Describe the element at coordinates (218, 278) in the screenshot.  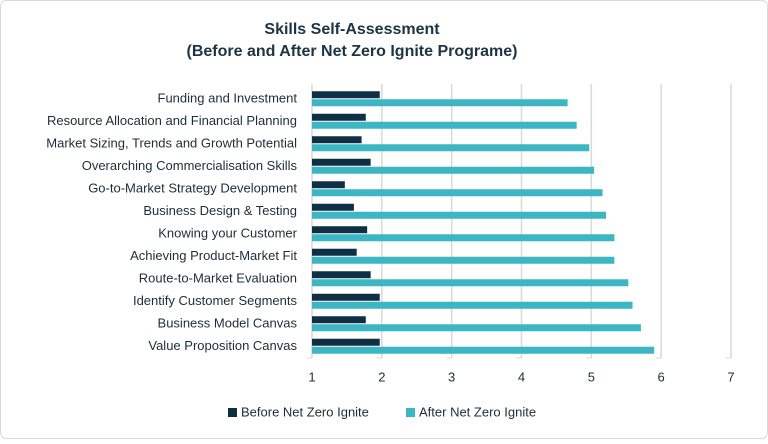
I see `y-tick-label: Route-to-Market Evaluation` at that location.